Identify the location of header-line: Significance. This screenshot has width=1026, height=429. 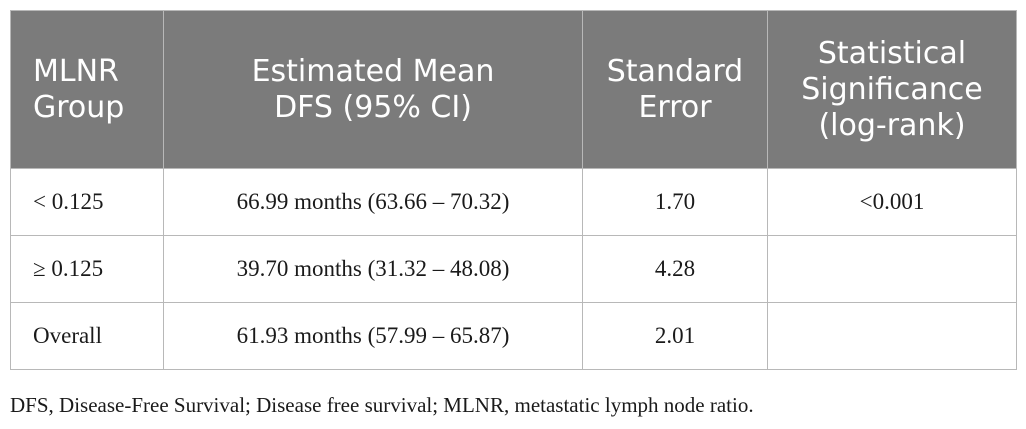
(892, 89).